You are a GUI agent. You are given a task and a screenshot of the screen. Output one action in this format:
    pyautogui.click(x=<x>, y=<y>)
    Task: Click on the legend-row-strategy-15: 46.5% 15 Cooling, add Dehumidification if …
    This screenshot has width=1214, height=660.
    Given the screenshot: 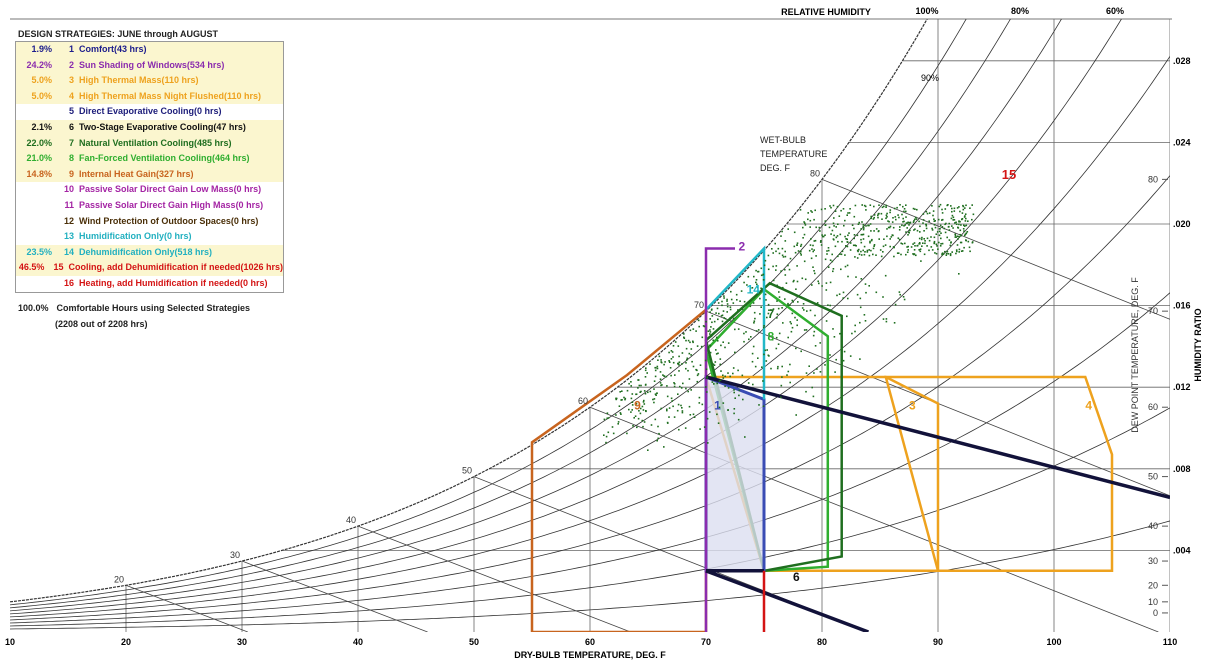 What is the action you would take?
    pyautogui.click(x=149, y=268)
    